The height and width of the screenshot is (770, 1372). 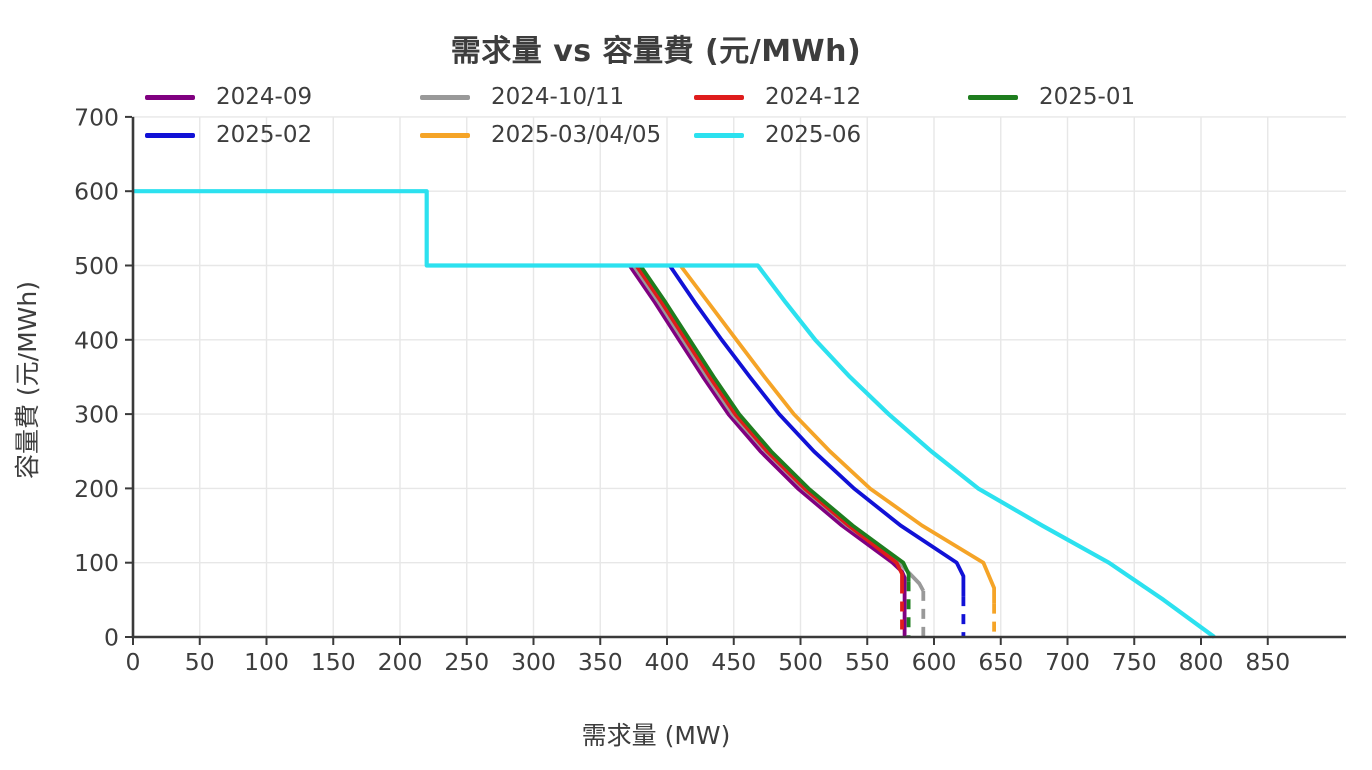 I want to click on x-tick-label-600: 600, so click(x=934, y=662).